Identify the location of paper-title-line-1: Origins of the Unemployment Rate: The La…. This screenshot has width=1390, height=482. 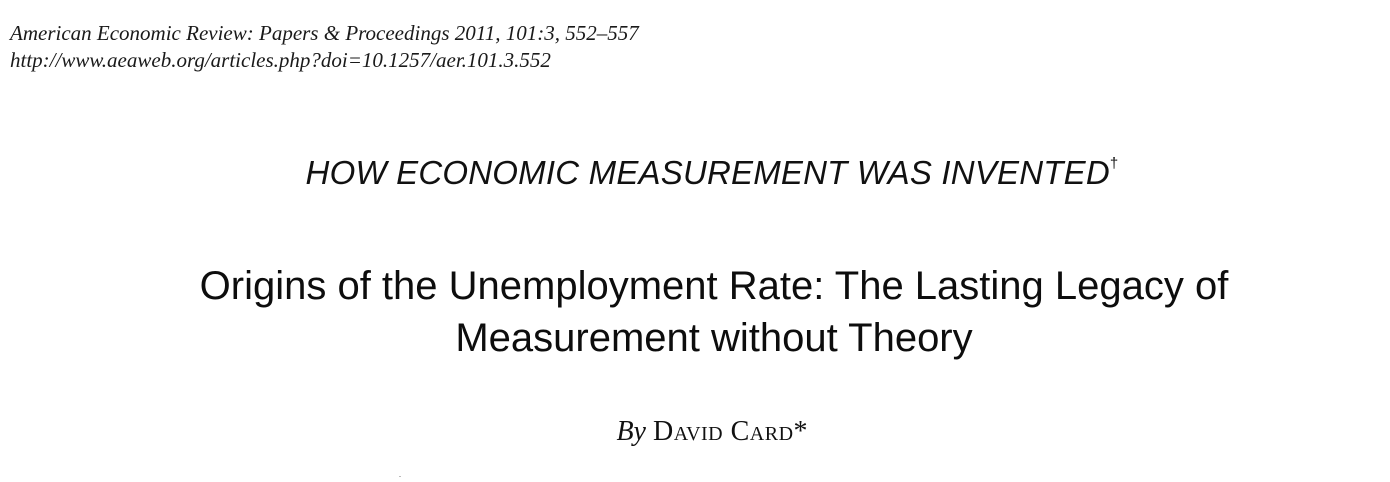
(714, 286).